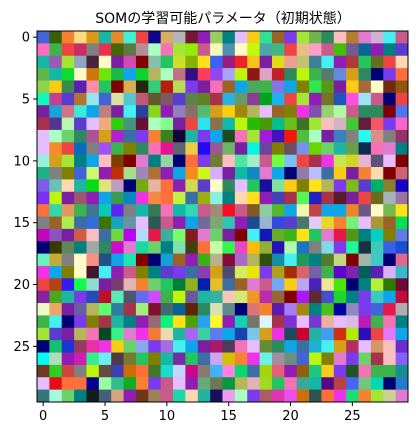 The image size is (416, 433). What do you see at coordinates (352, 416) in the screenshot?
I see `x-tick-label: 25` at bounding box center [352, 416].